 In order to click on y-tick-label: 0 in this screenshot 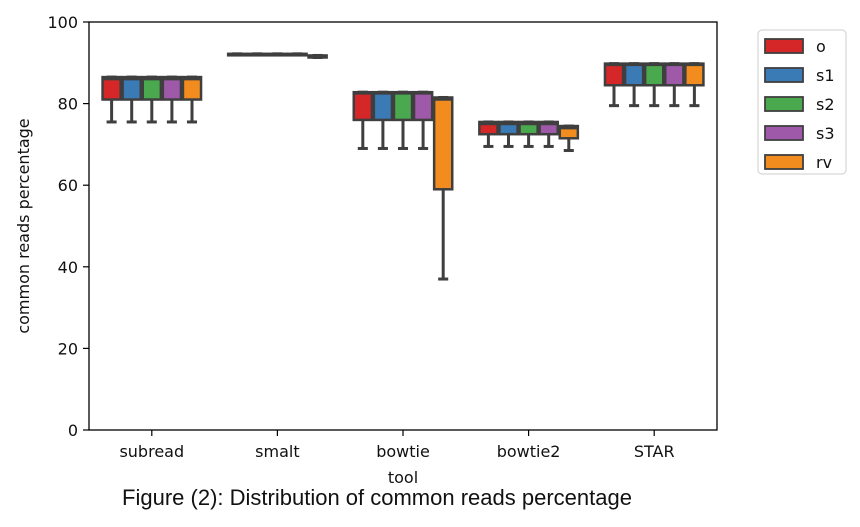, I will do `click(73, 430)`.